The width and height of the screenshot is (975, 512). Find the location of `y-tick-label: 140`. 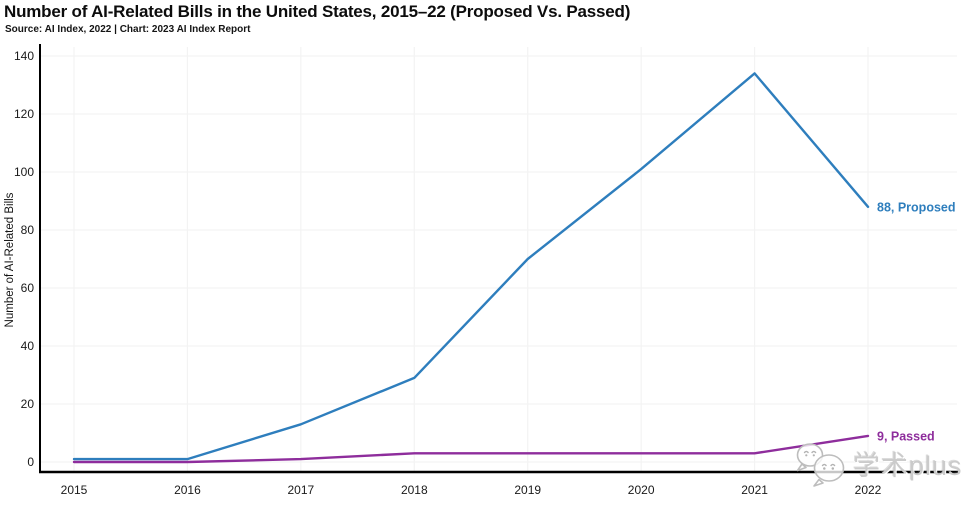

y-tick-label: 140 is located at coordinates (24, 56).